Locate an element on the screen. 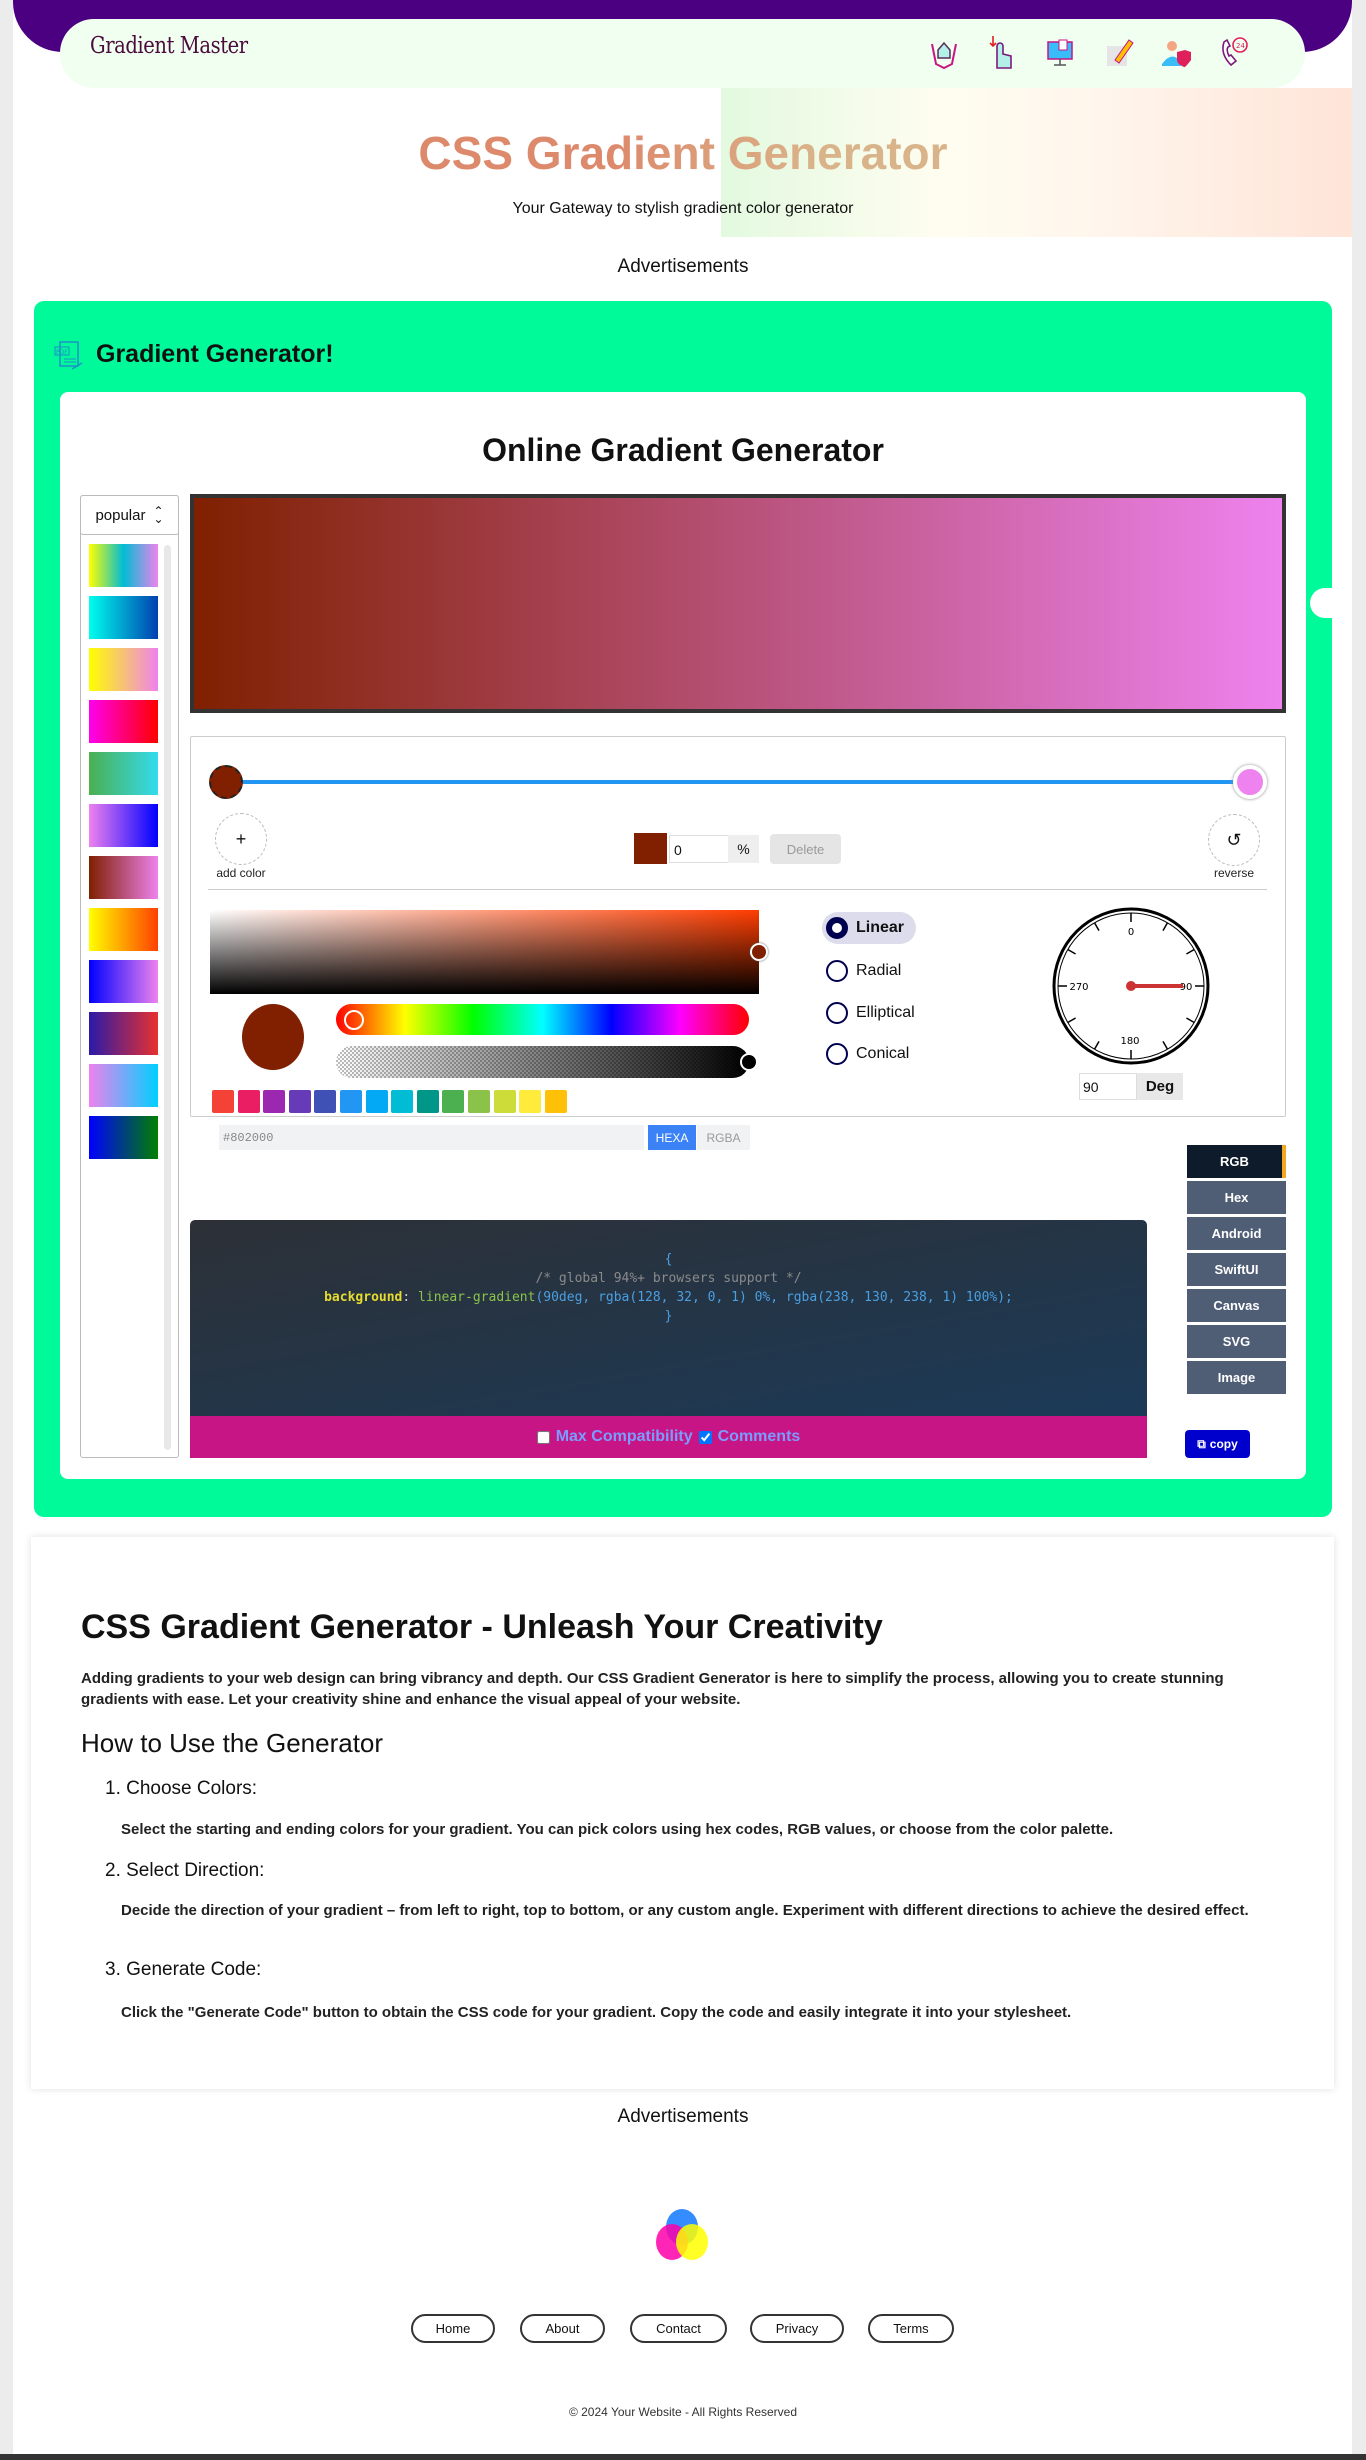 The width and height of the screenshot is (1366, 2460). dial-label-270: 270 is located at coordinates (1078, 987).